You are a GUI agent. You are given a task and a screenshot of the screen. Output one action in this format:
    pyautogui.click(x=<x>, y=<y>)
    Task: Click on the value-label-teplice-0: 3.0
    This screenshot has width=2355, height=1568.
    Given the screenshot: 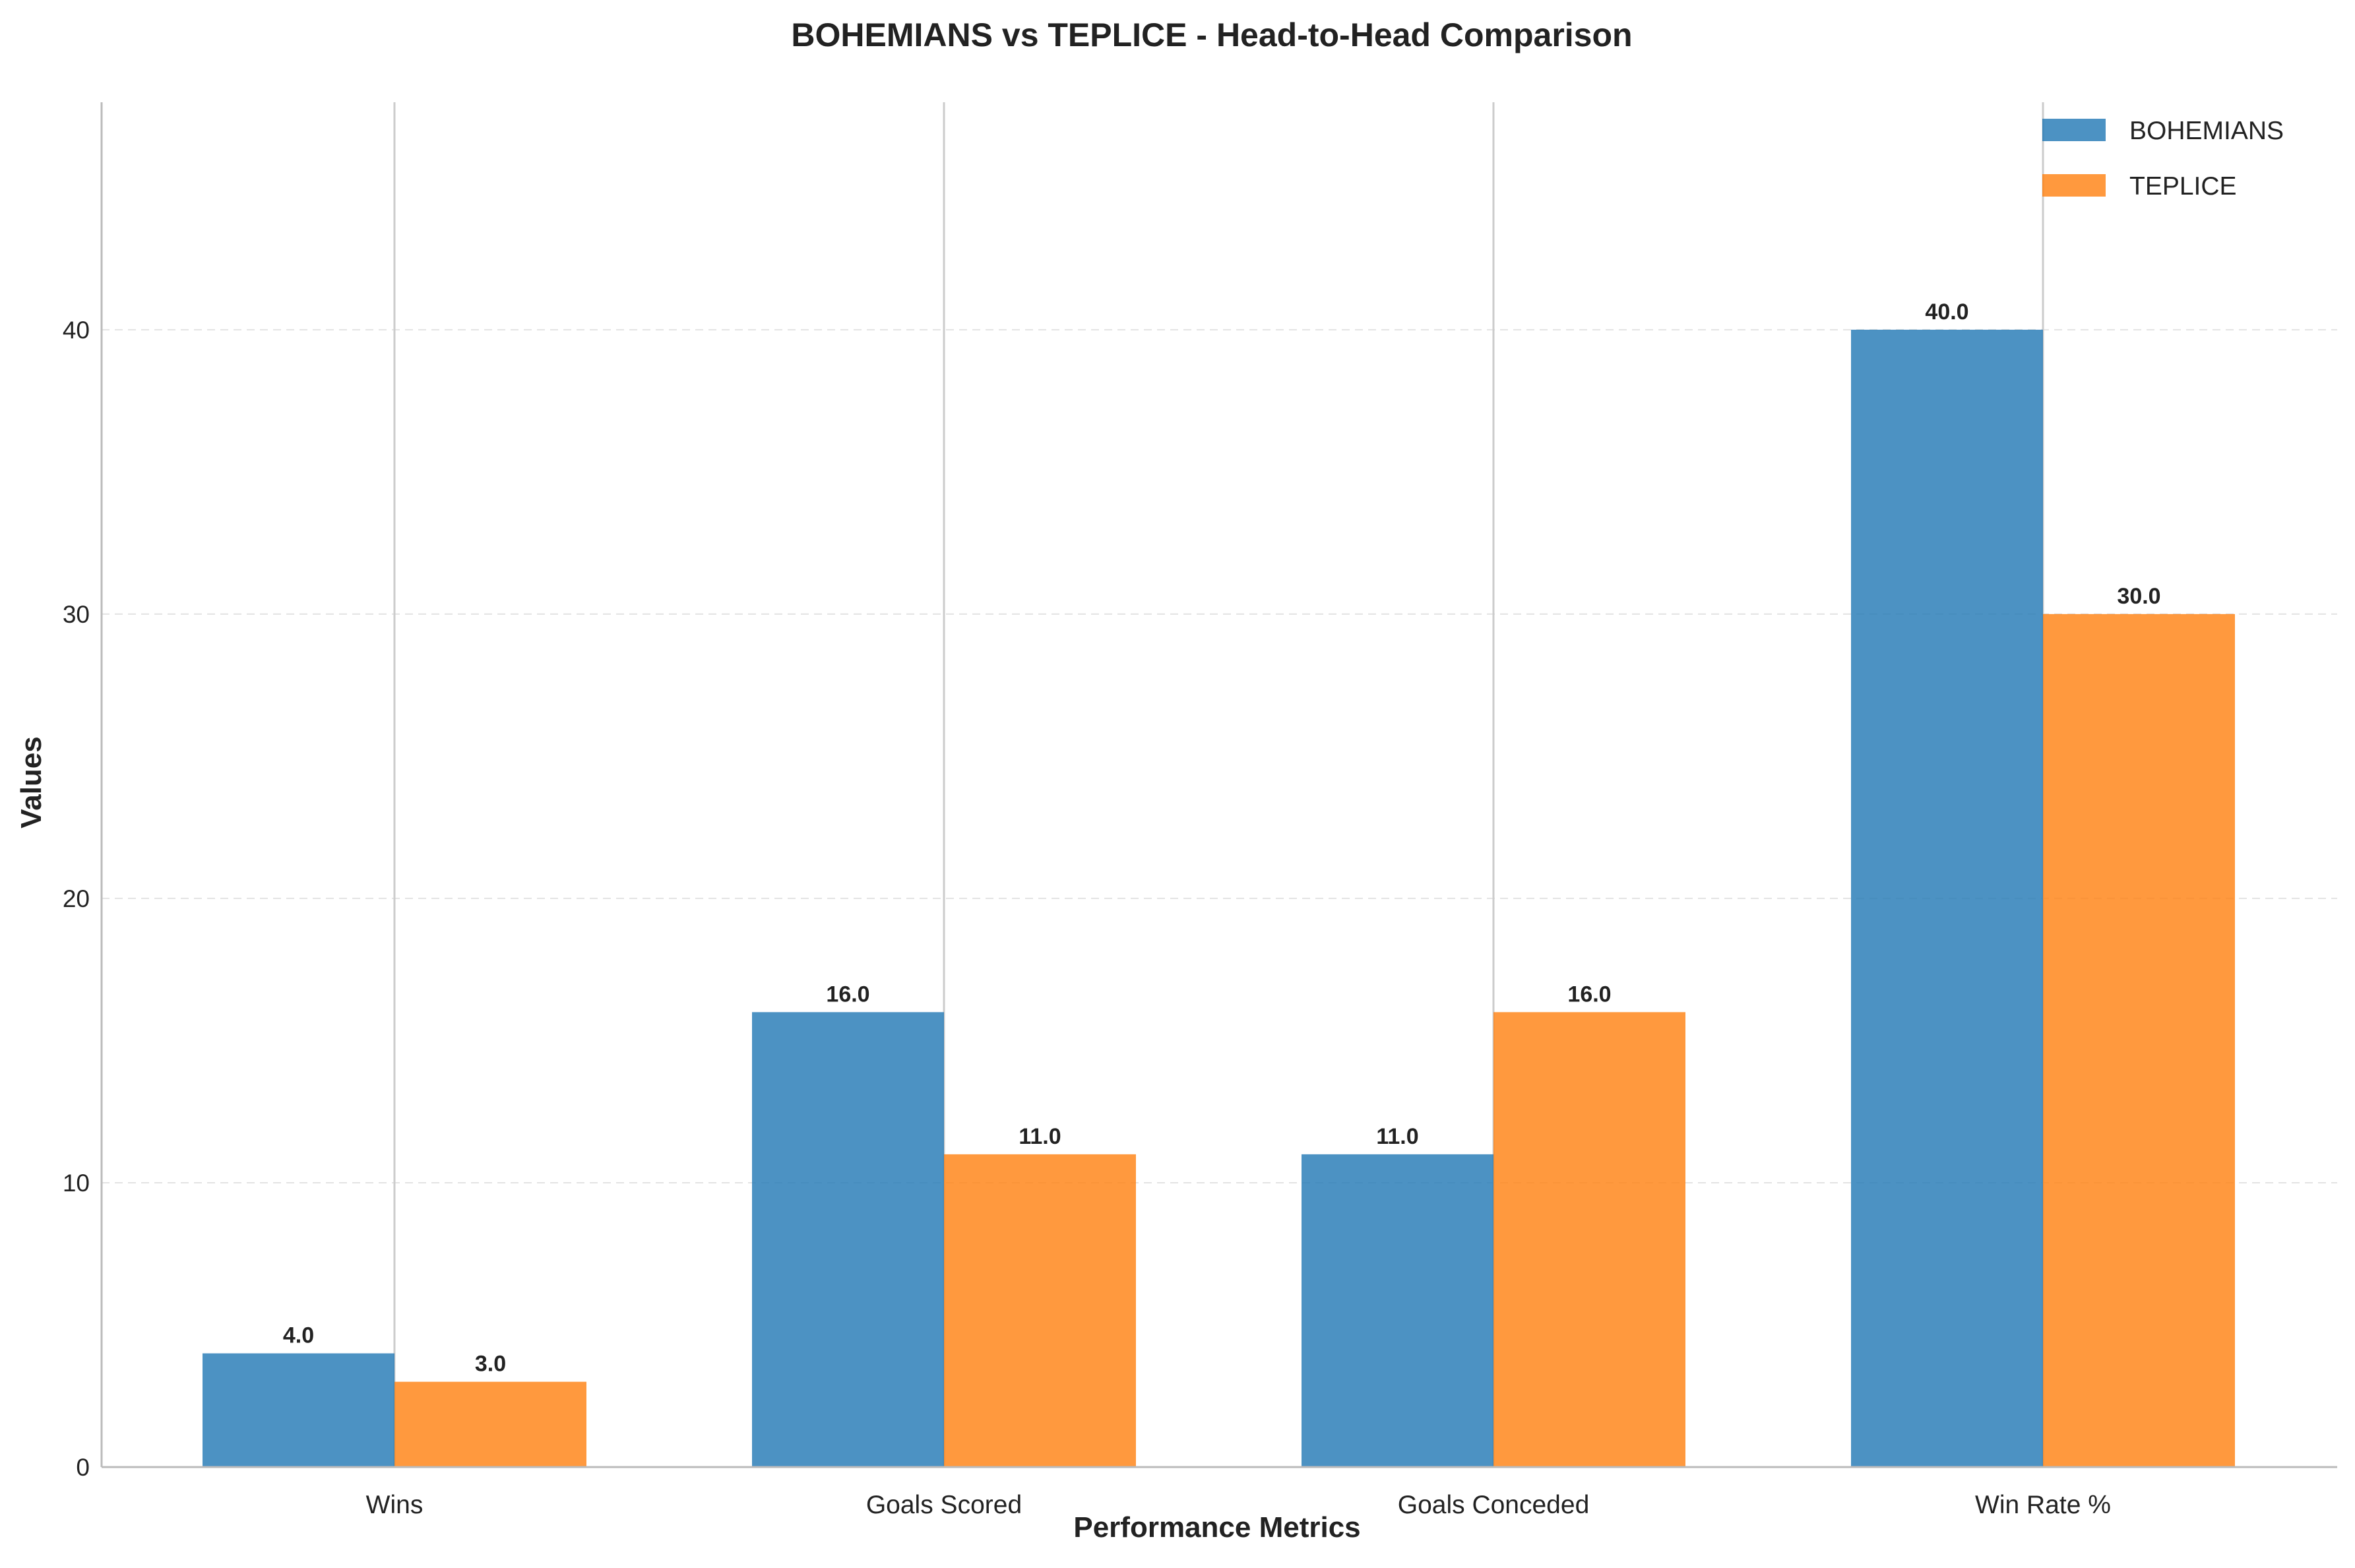 What is the action you would take?
    pyautogui.click(x=490, y=1364)
    